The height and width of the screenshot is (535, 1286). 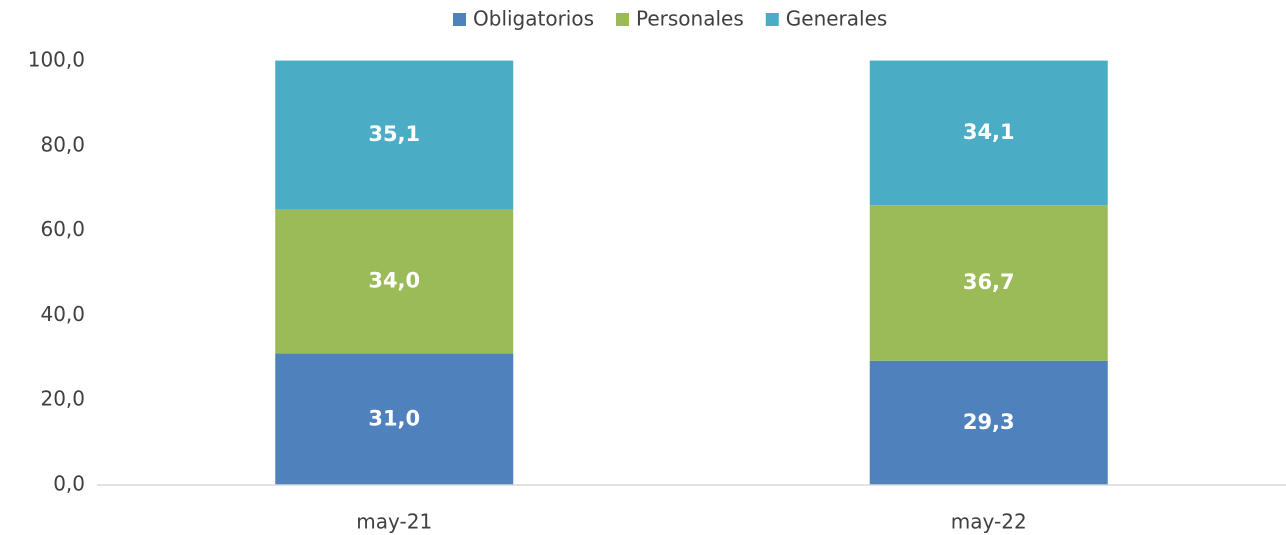 I want to click on value-label: 34,1, so click(x=989, y=132).